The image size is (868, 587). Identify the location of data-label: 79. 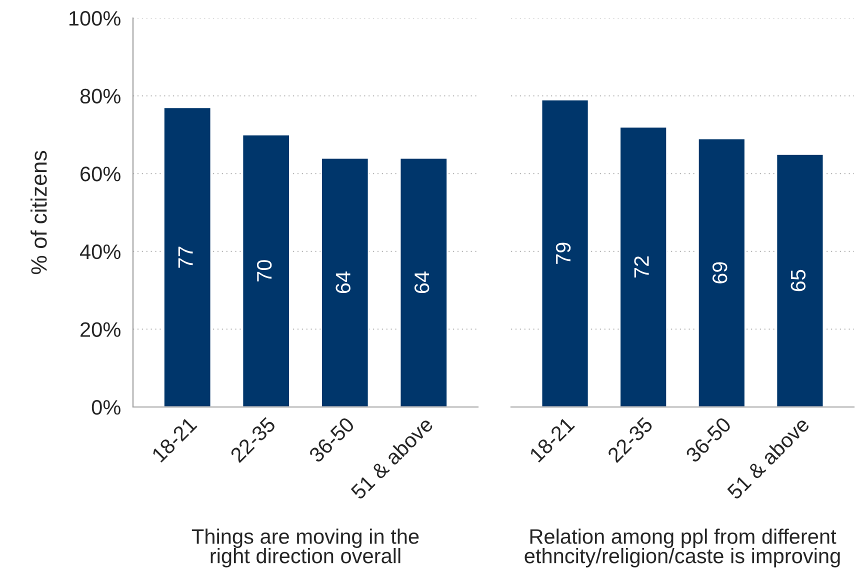
(563, 253).